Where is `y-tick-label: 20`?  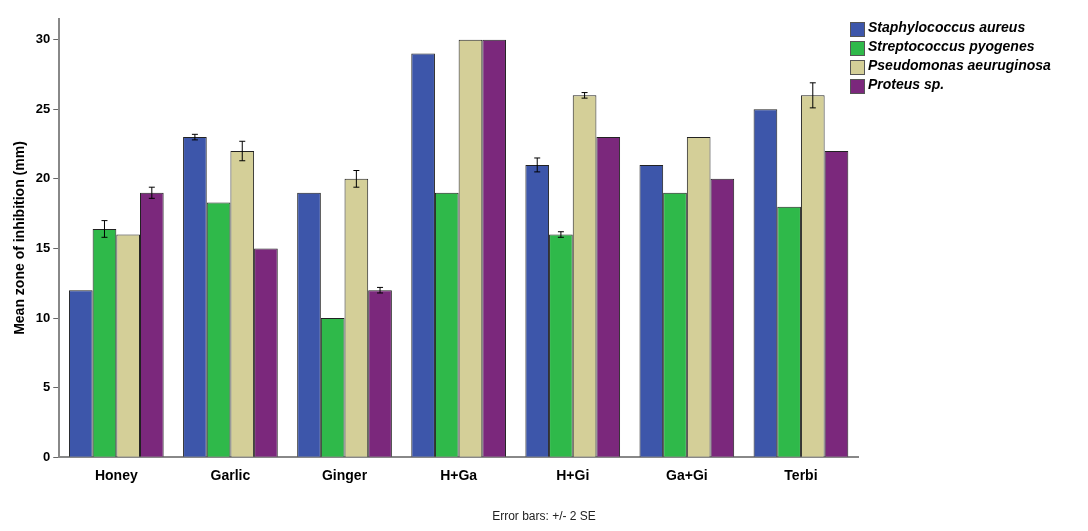 y-tick-label: 20 is located at coordinates (43, 178).